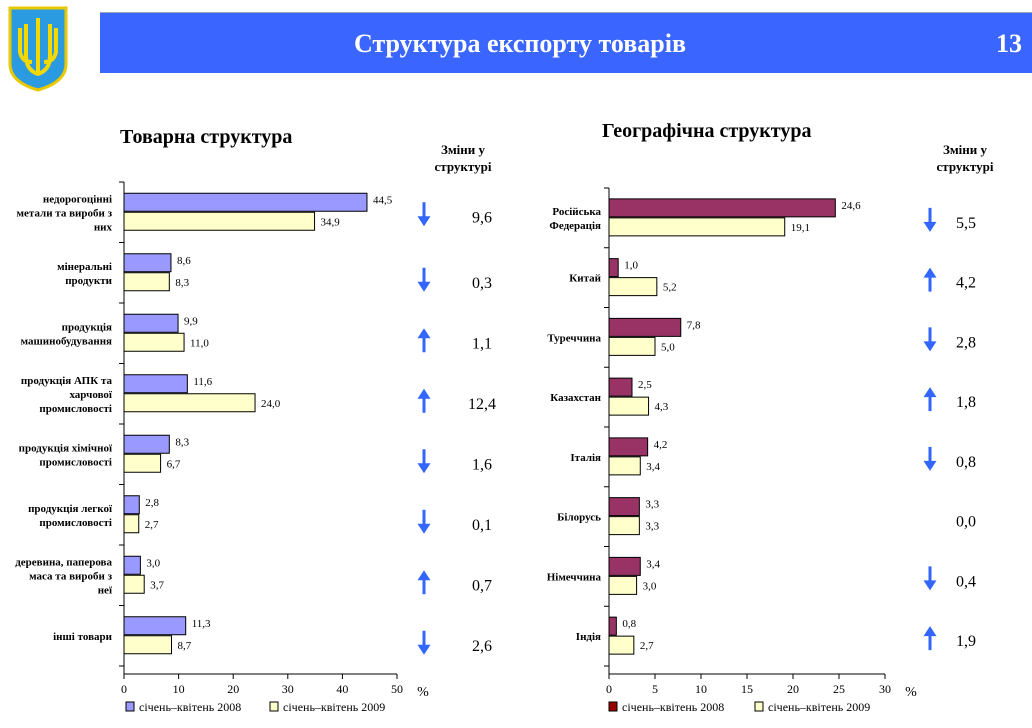 The width and height of the screenshot is (1032, 728). Describe the element at coordinates (585, 279) in the screenshot. I see `category-label: Китай` at that location.